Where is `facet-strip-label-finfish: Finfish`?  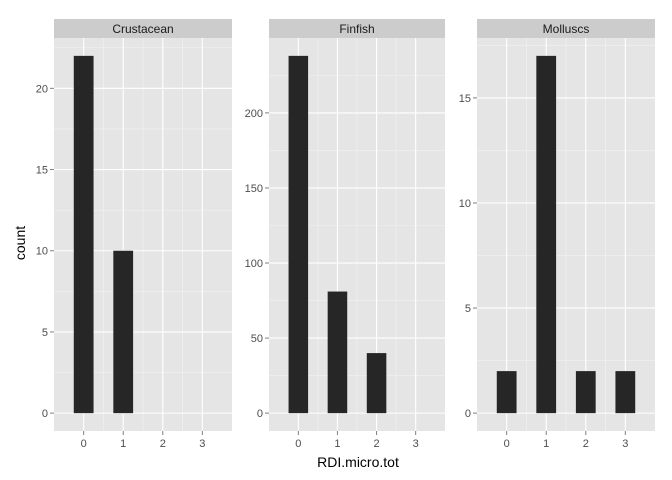 facet-strip-label-finfish: Finfish is located at coordinates (356, 29).